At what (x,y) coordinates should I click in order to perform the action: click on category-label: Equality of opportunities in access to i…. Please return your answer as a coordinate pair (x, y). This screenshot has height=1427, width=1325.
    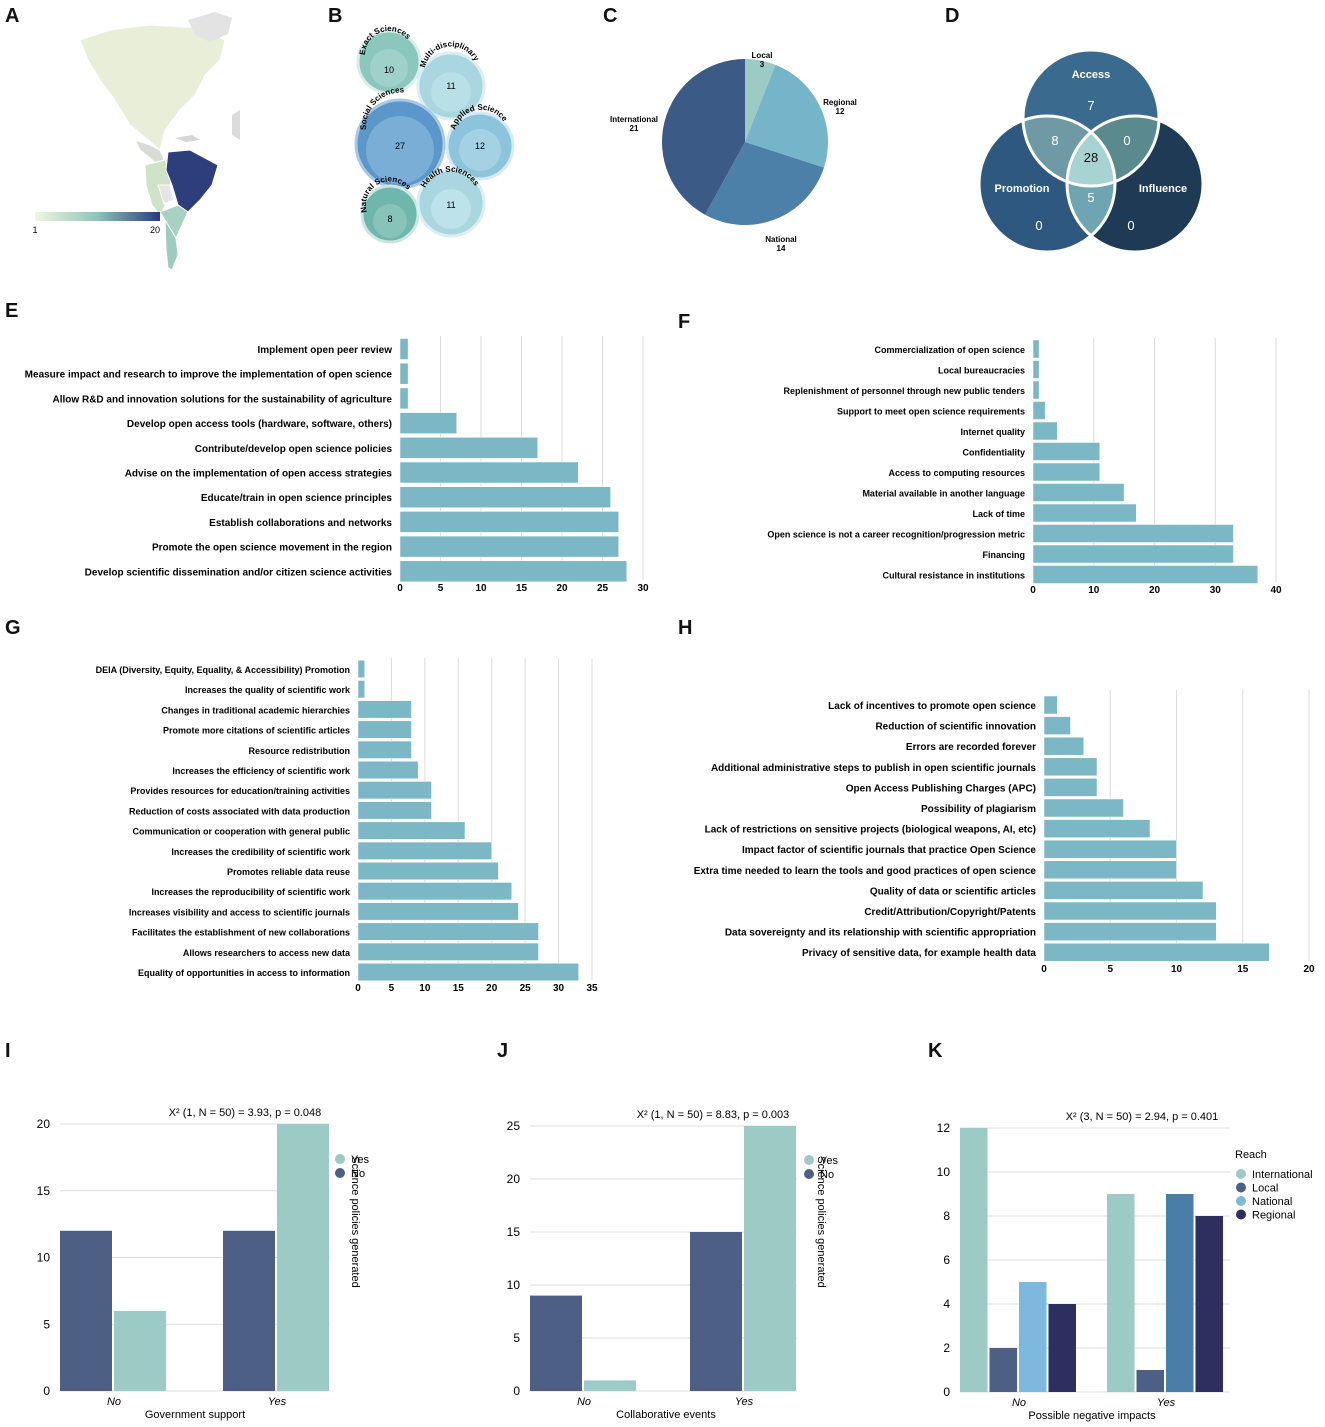
    Looking at the image, I should click on (244, 973).